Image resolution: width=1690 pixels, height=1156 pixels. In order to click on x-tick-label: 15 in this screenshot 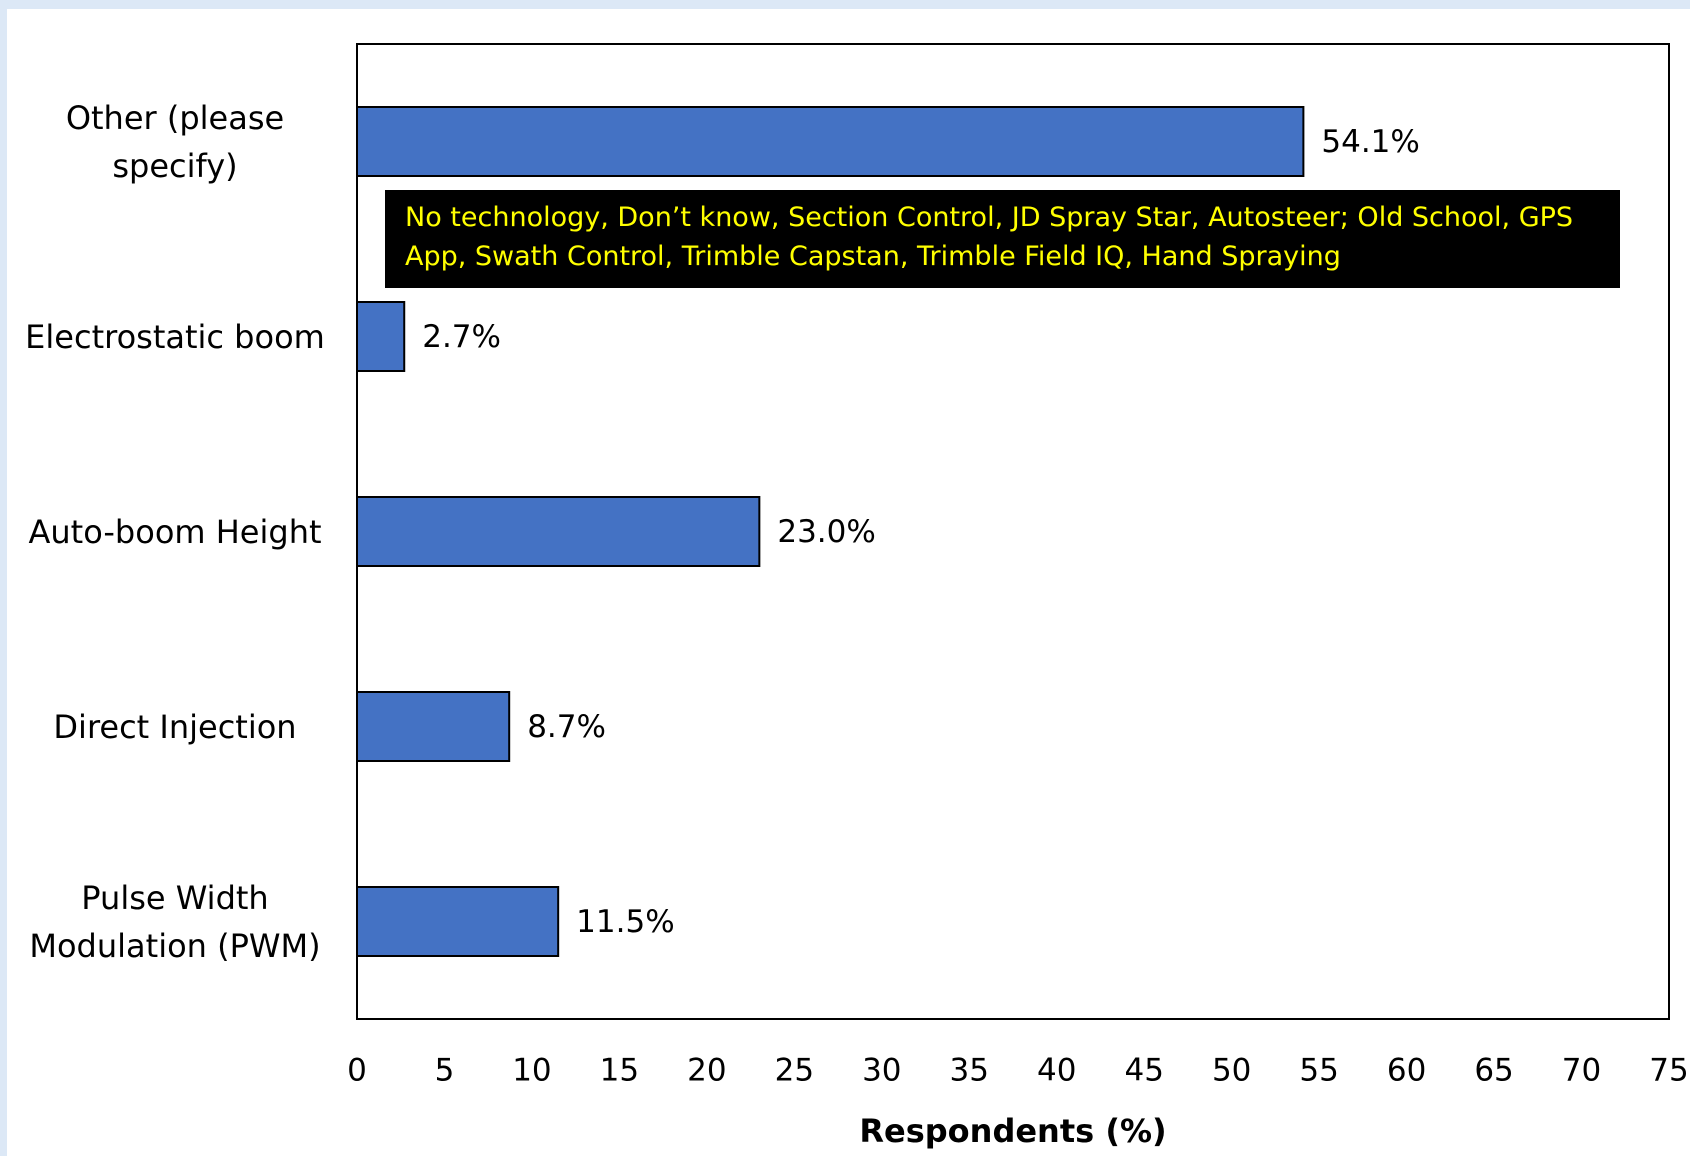, I will do `click(619, 1071)`.